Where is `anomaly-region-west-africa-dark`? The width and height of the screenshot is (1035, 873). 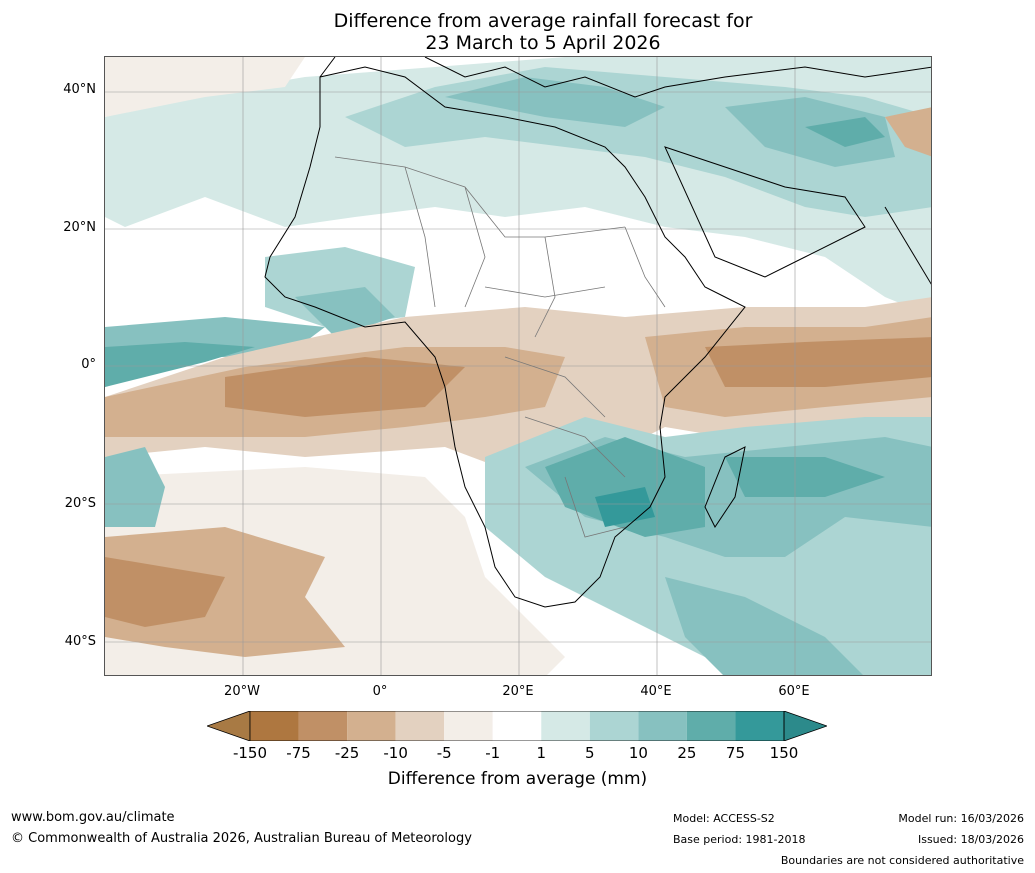 anomaly-region-west-africa-dark is located at coordinates (345, 312).